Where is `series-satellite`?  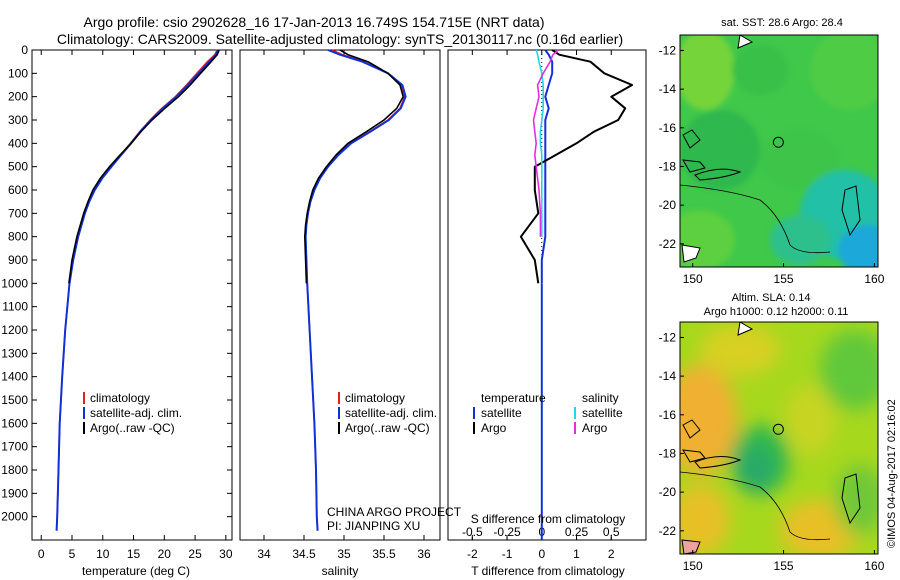
series-satellite is located at coordinates (355, 290).